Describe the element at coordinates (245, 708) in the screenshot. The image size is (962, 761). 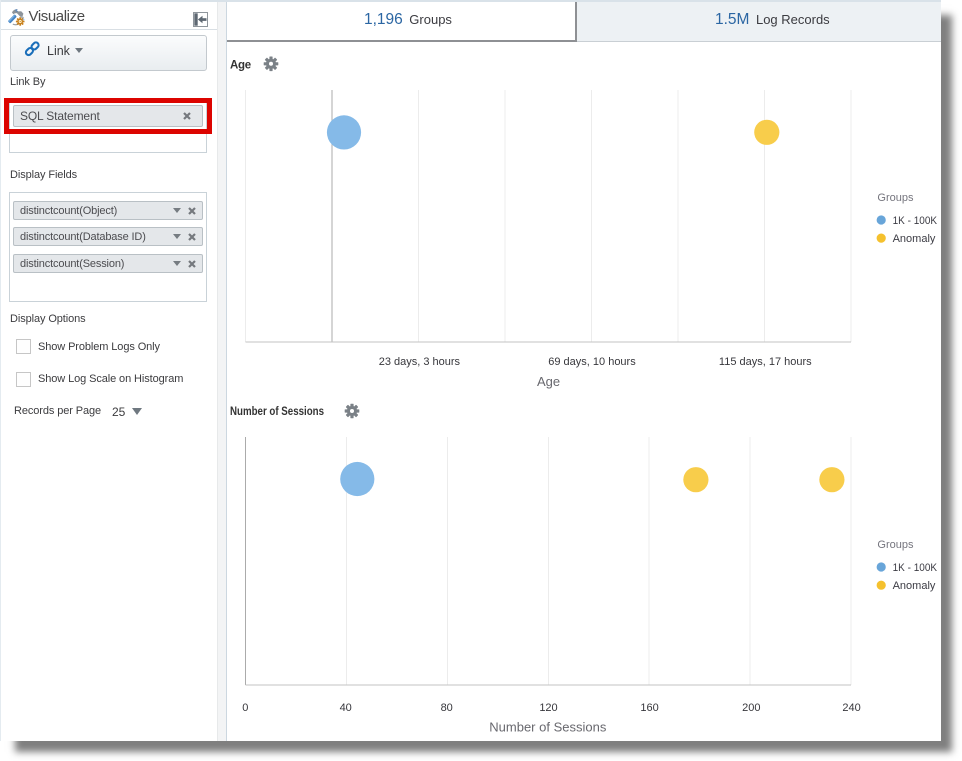
I see `svg-text: 0` at that location.